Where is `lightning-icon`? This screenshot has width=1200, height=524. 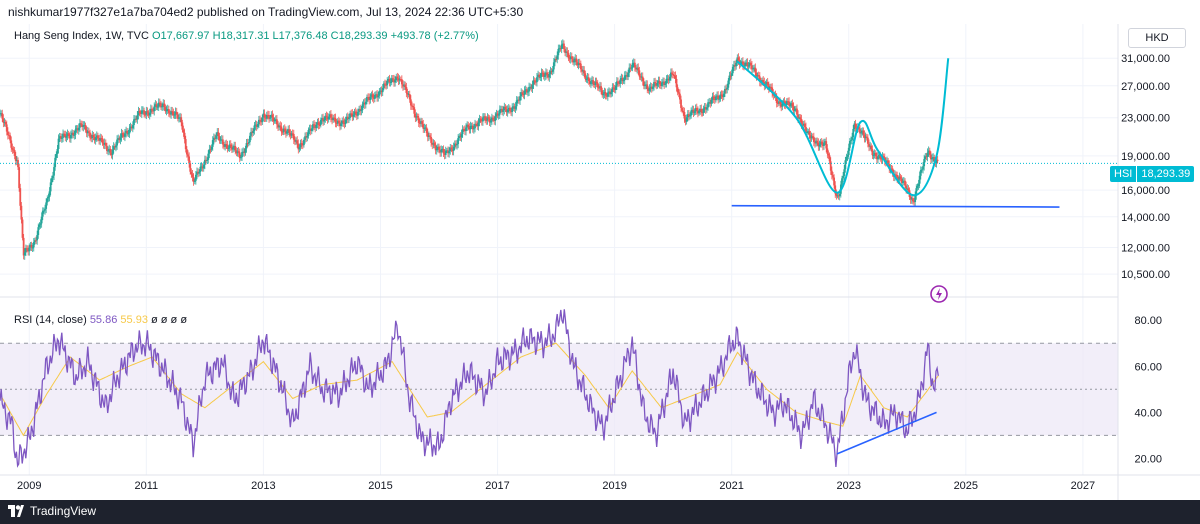
lightning-icon is located at coordinates (939, 294).